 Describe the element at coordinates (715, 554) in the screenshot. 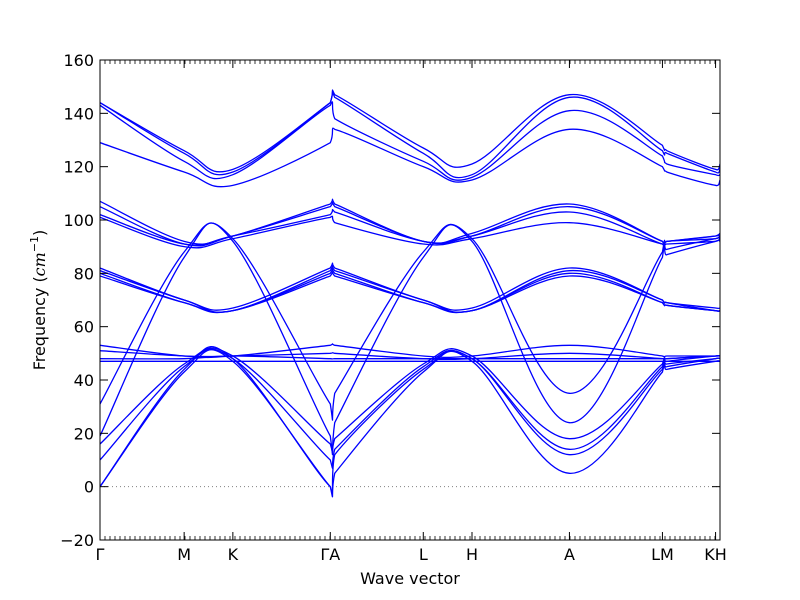

I see `x-tick-label: KH` at that location.